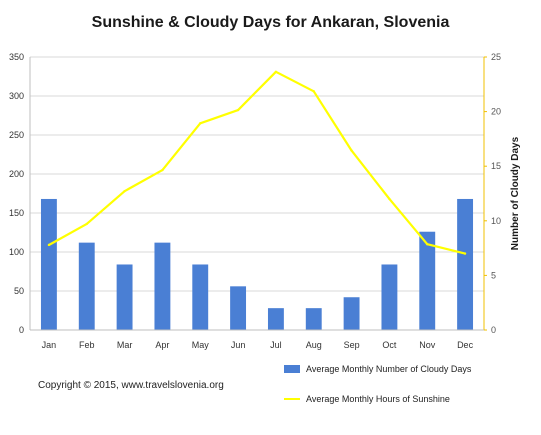 Image resolution: width=541 pixels, height=435 pixels. Describe the element at coordinates (292, 399) in the screenshot. I see `legend-swatch-line` at that location.